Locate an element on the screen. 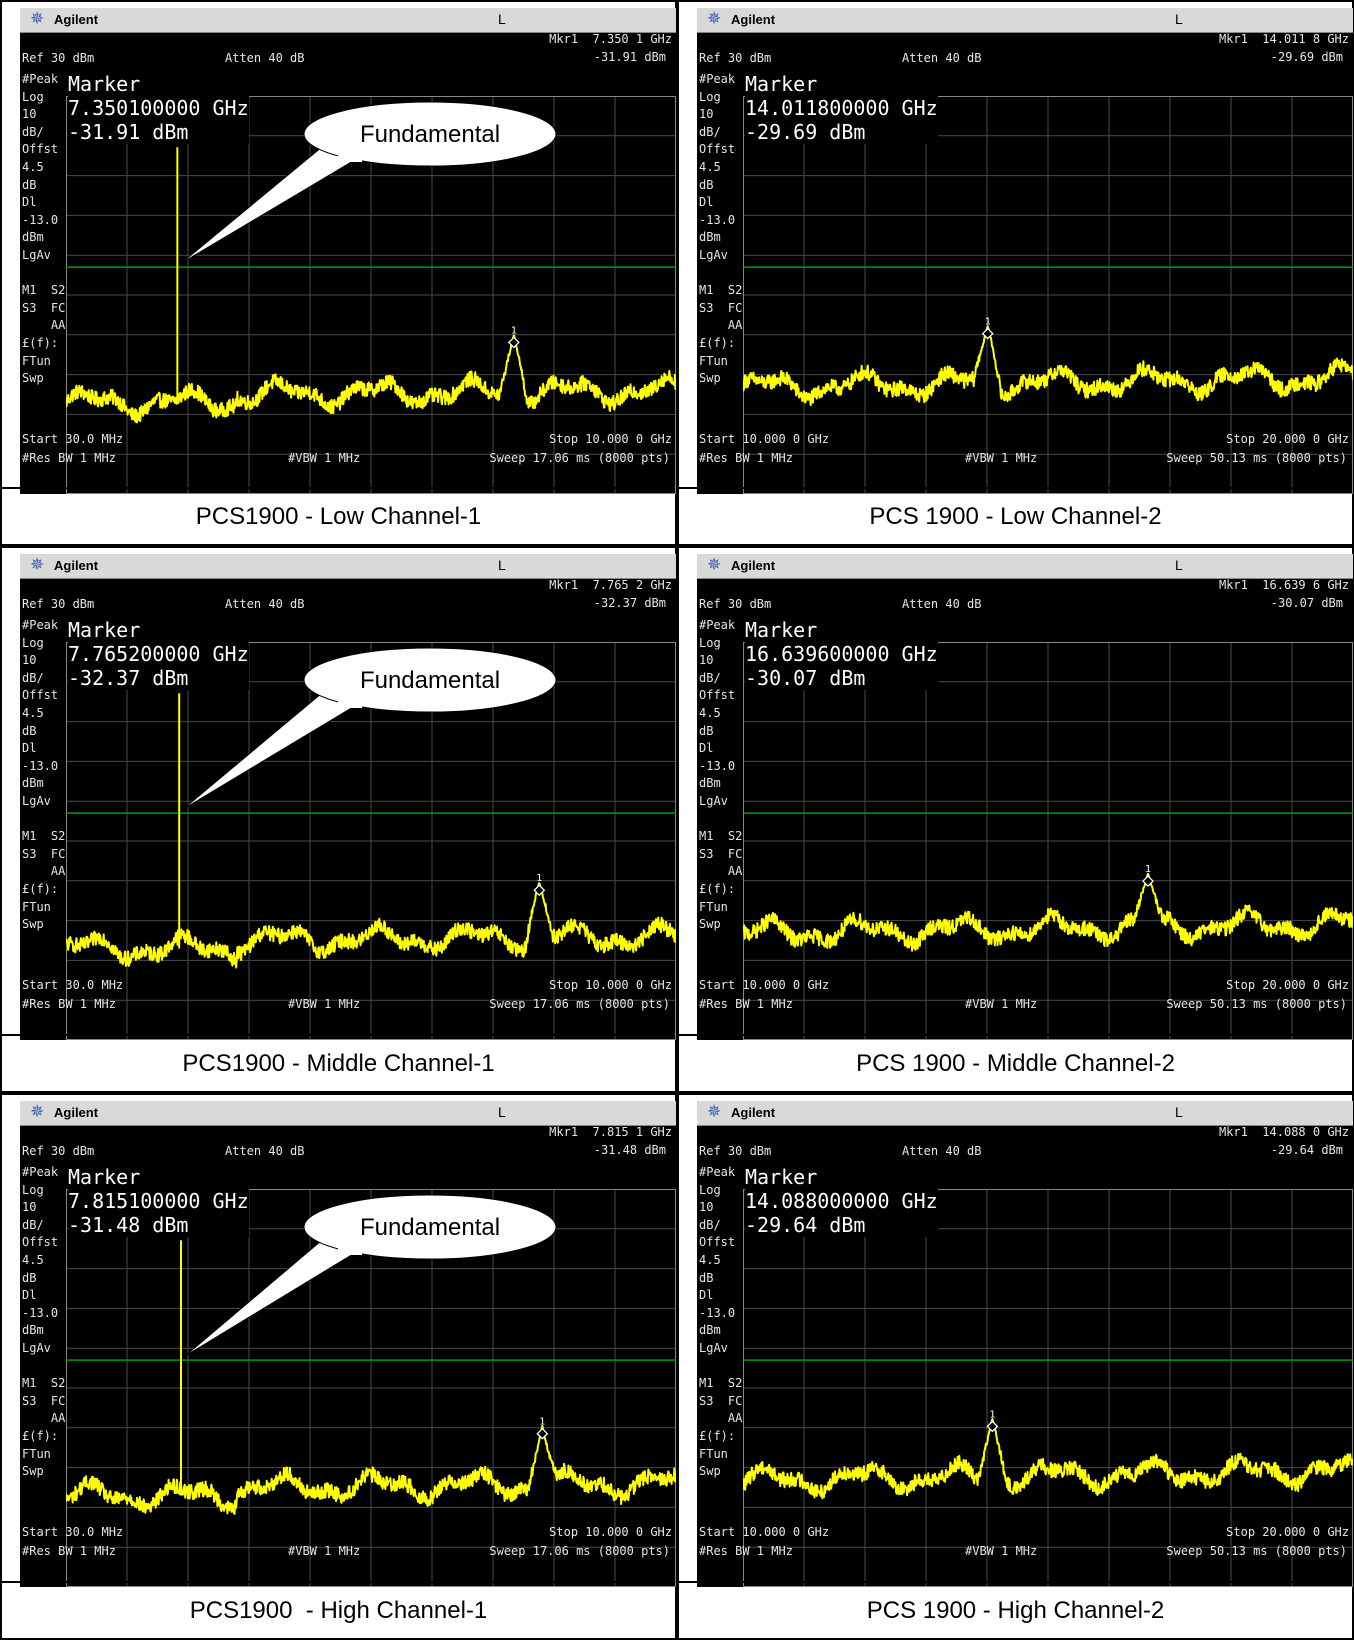  marker-level: -29.69 dBm is located at coordinates (805, 132).